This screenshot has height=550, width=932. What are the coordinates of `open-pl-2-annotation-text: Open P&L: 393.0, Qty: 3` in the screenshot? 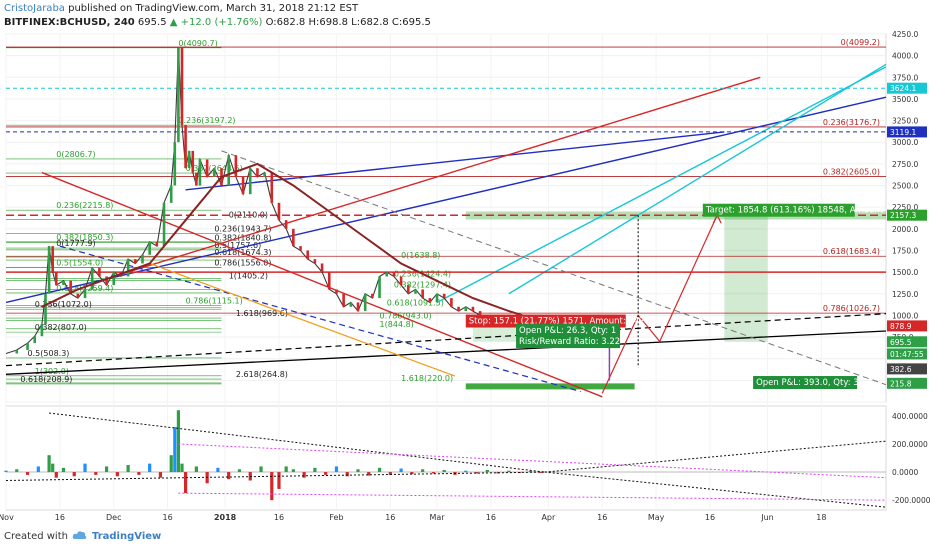 It's located at (807, 383).